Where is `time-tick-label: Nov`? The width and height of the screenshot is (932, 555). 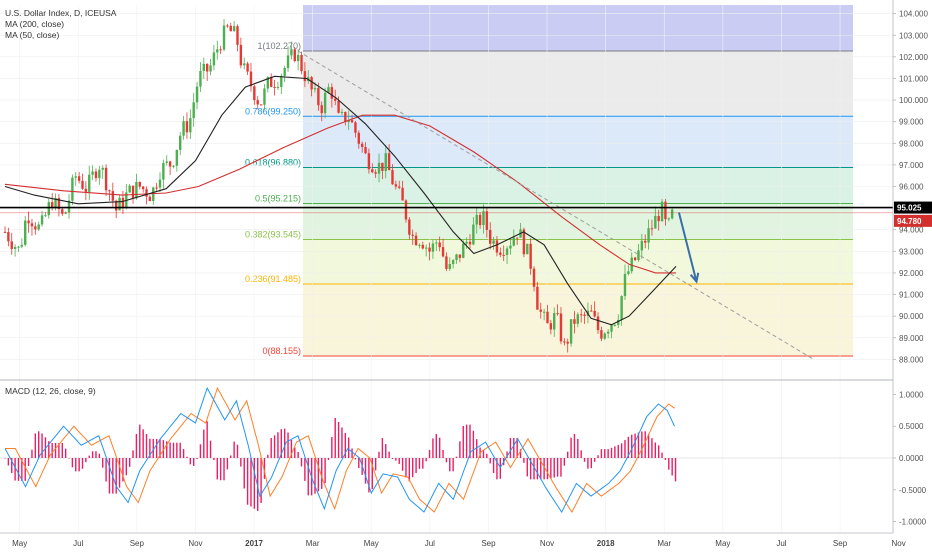 time-tick-label: Nov is located at coordinates (899, 543).